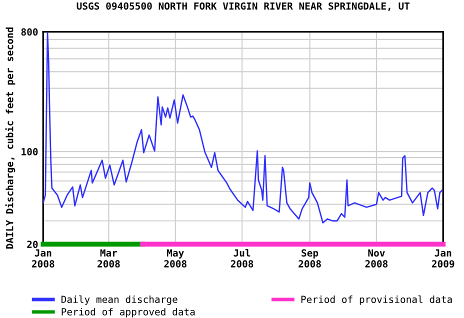 The height and width of the screenshot is (318, 464). I want to click on y-axis-title: DAILY Discharge, cubic feet per second, so click(10, 138).